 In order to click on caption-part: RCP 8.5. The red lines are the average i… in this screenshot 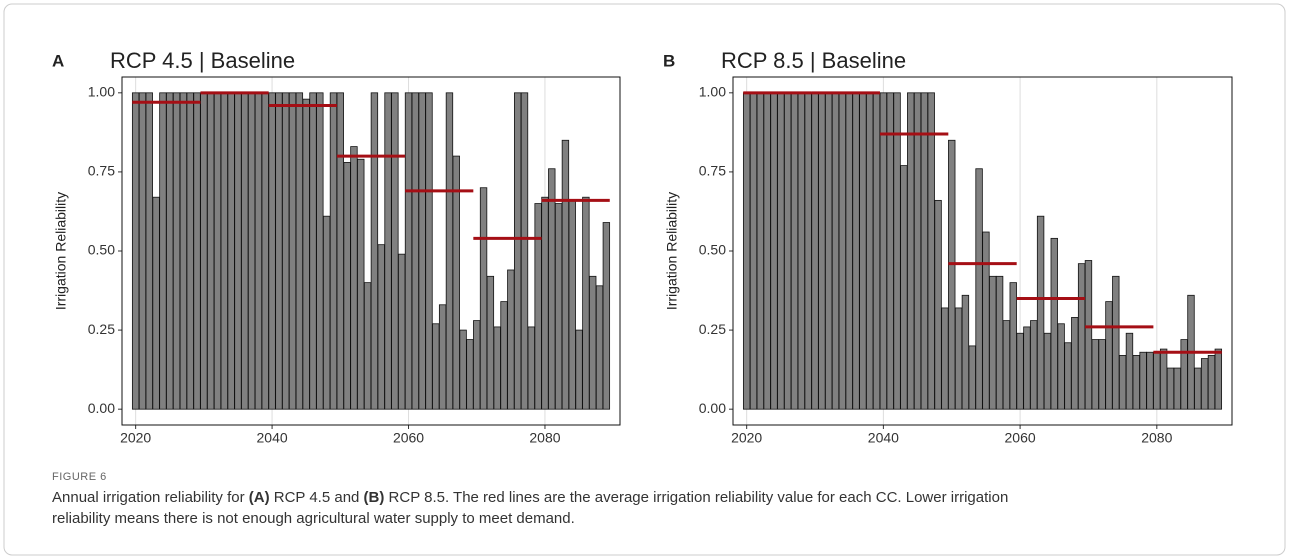, I will do `click(696, 497)`.